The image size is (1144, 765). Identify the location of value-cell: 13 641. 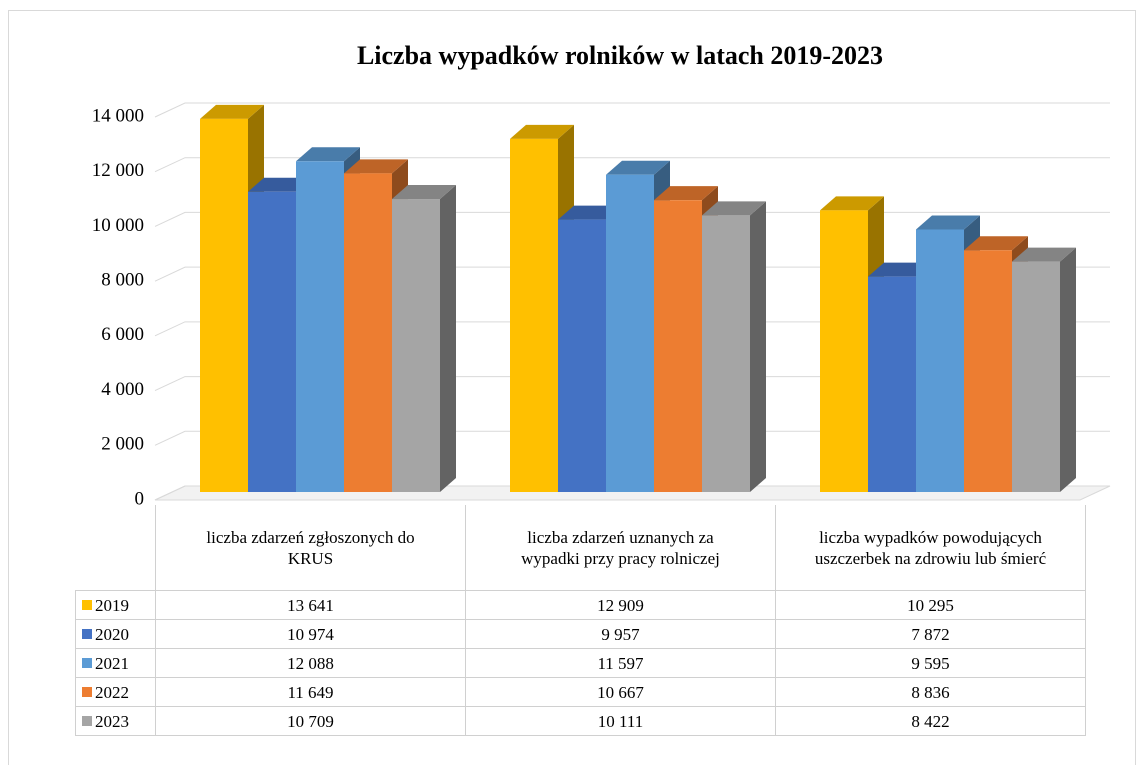
(310, 605).